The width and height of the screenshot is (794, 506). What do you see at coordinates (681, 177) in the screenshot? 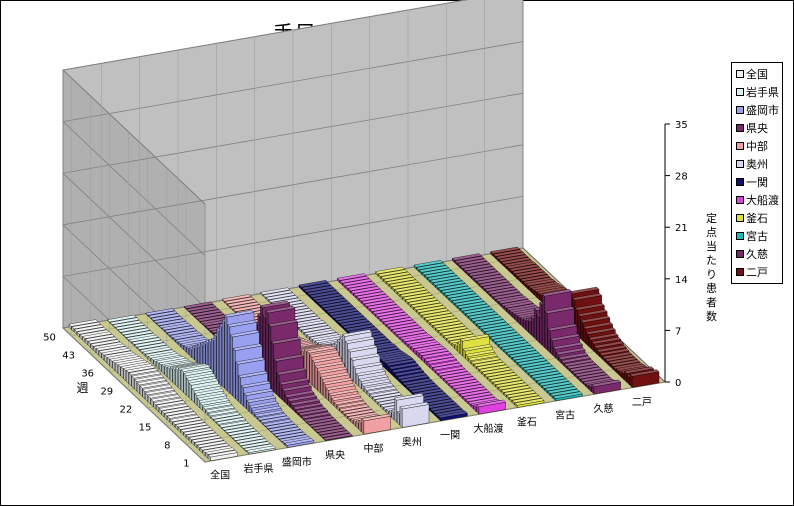
I see `y-tick-label: 28` at bounding box center [681, 177].